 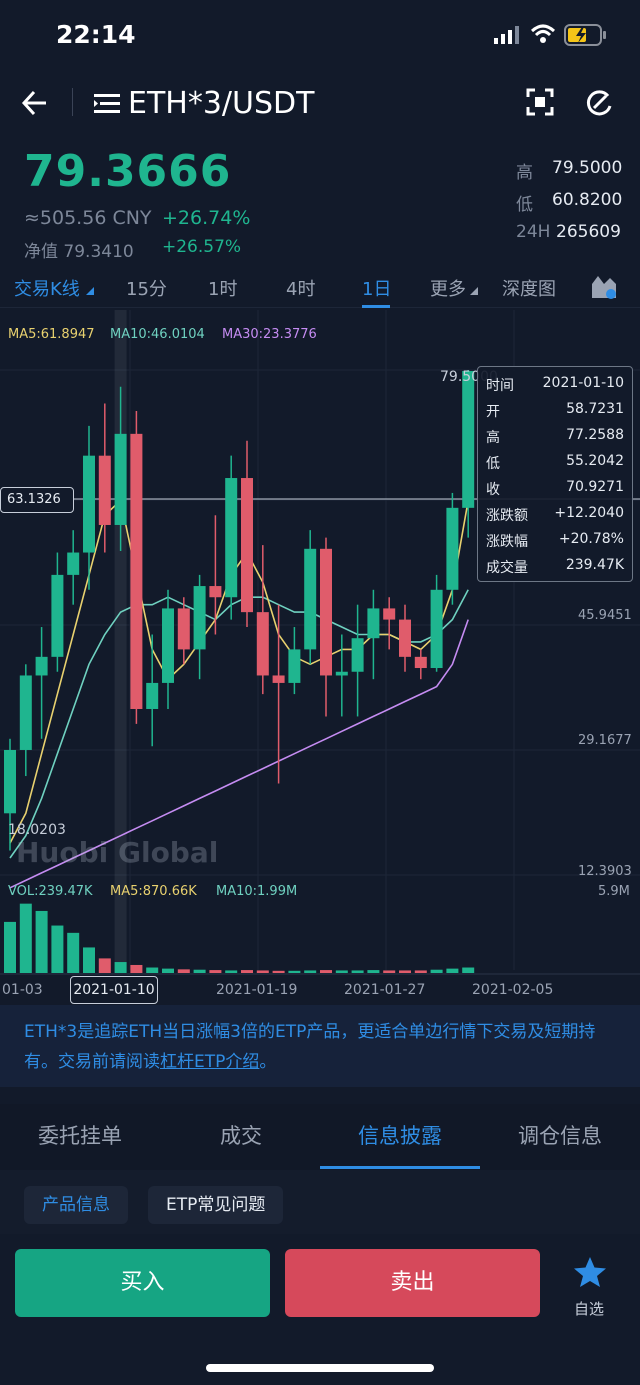 I want to click on signal-icon, so click(x=506, y=35).